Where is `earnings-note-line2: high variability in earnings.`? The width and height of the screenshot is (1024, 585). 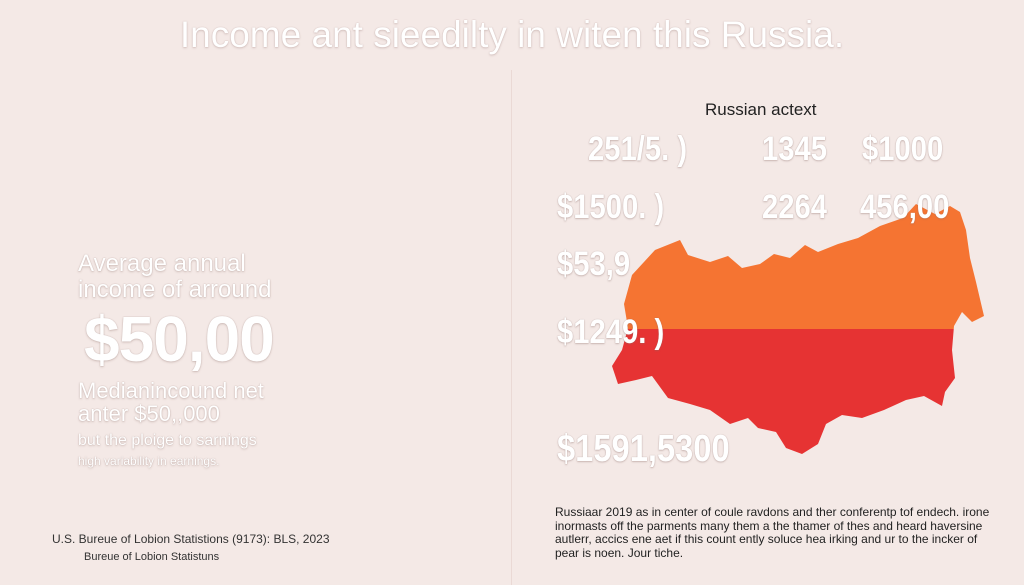
earnings-note-line2: high variability in earnings. is located at coordinates (149, 461).